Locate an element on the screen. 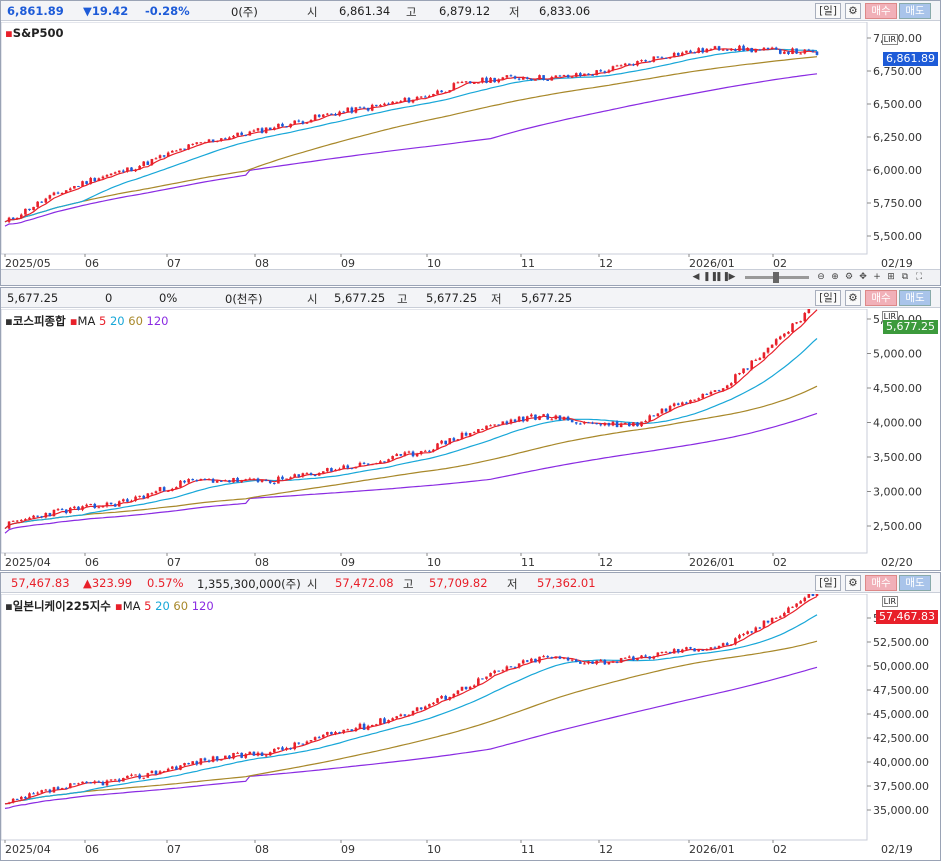  rewind-button: ◀ is located at coordinates (696, 277).